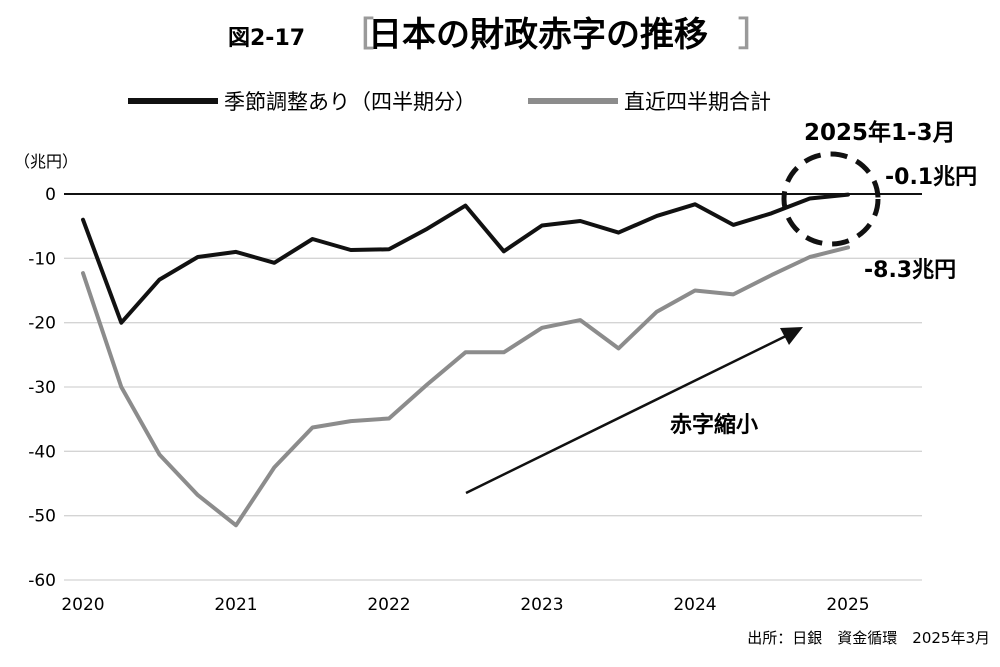 This screenshot has width=1000, height=667. Describe the element at coordinates (82, 605) in the screenshot. I see `x-tick-label: 2020` at that location.